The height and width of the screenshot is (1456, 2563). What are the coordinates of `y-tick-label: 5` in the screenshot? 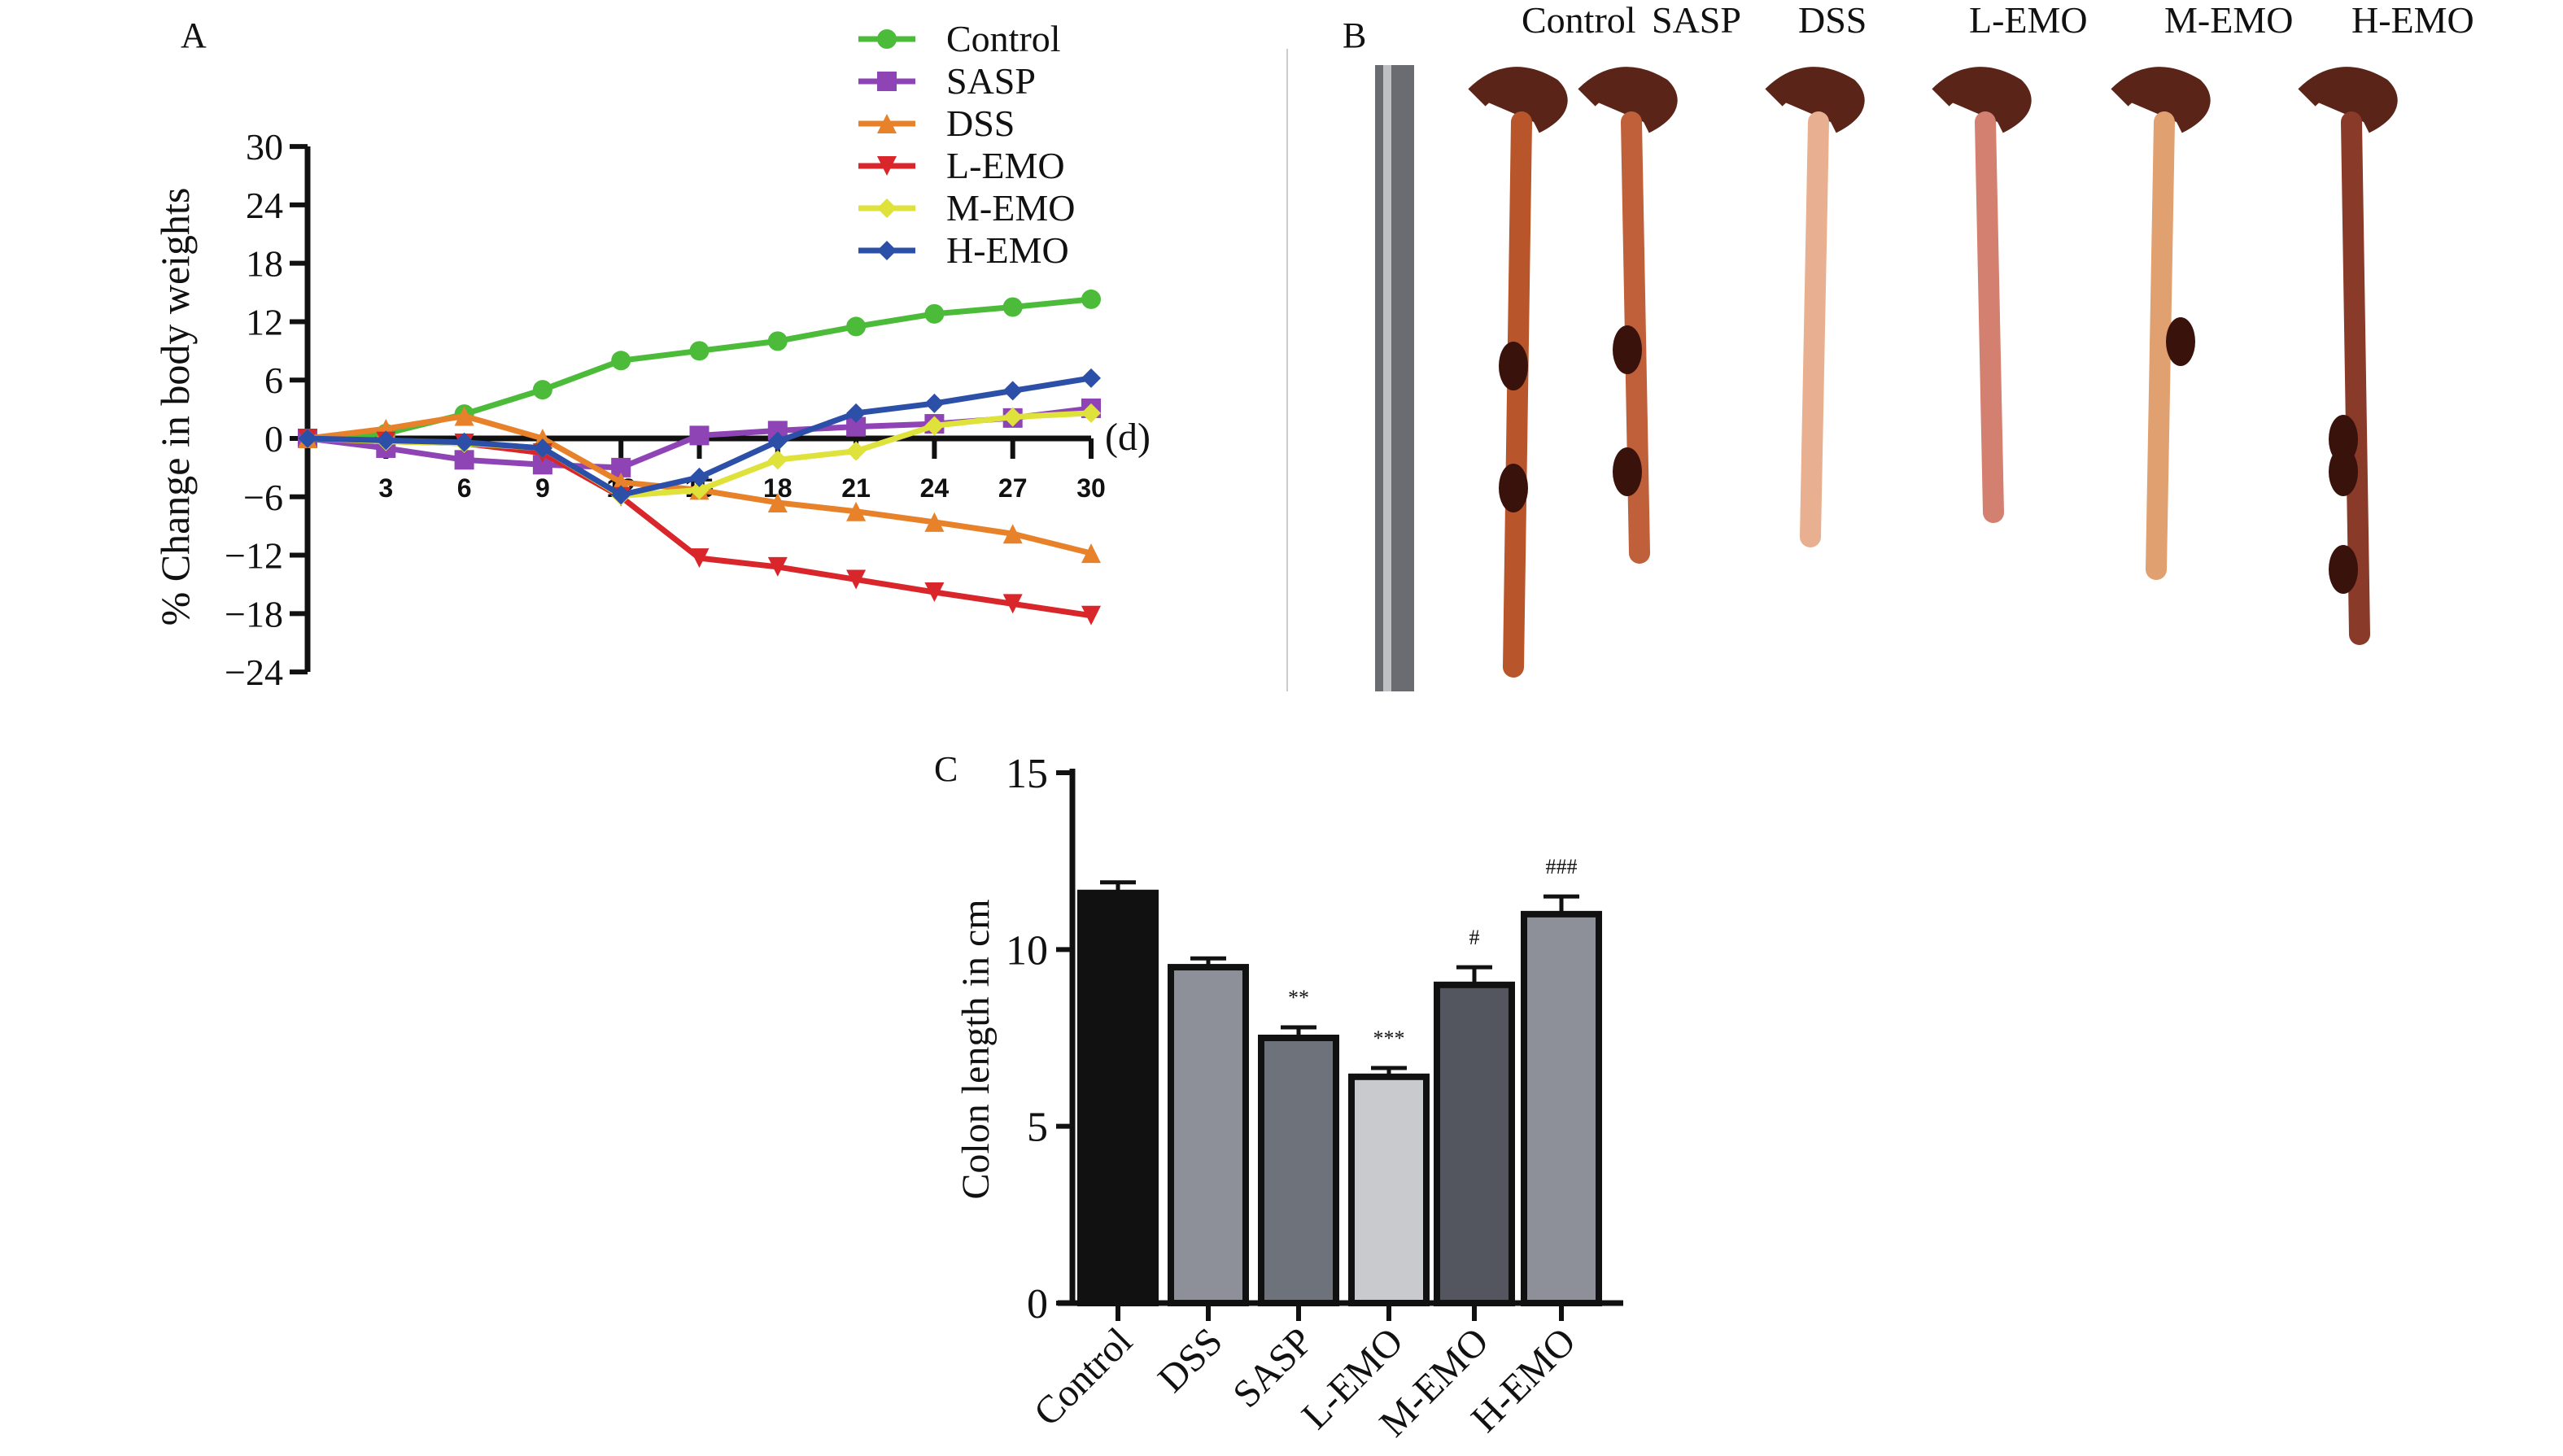 It's located at (1037, 1128).